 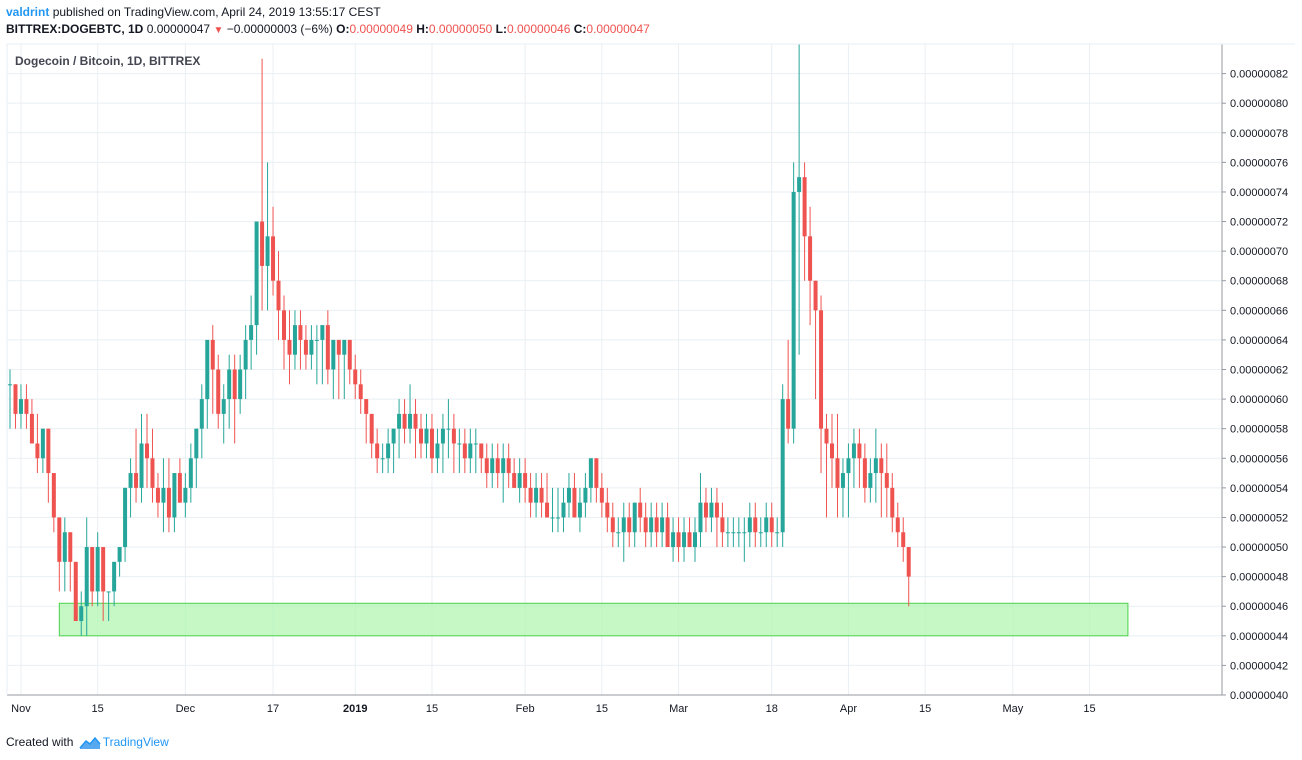 What do you see at coordinates (1259, 518) in the screenshot?
I see `y-tick-label: 0.00000052` at bounding box center [1259, 518].